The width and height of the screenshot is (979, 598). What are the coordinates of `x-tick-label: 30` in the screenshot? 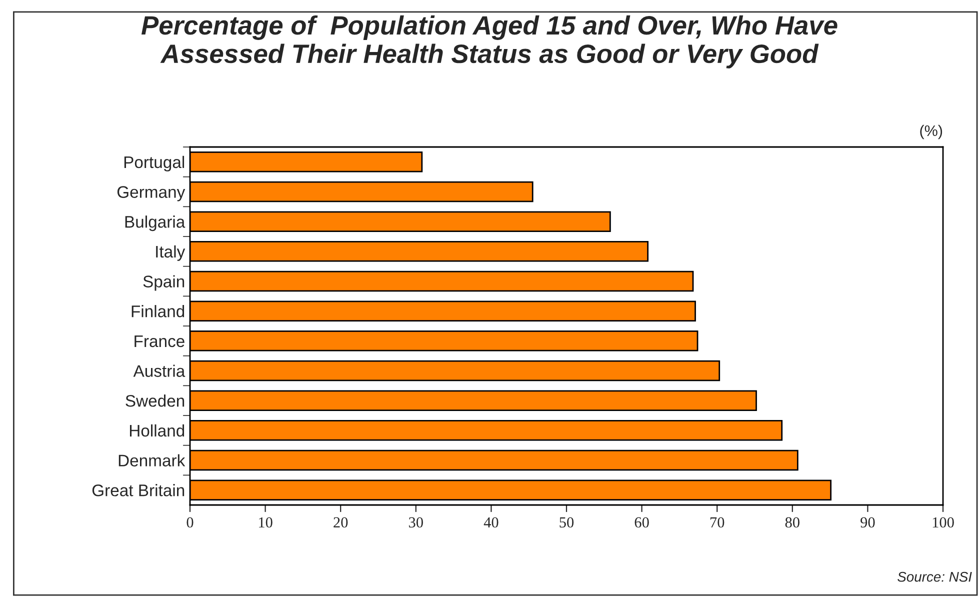 It's located at (415, 522).